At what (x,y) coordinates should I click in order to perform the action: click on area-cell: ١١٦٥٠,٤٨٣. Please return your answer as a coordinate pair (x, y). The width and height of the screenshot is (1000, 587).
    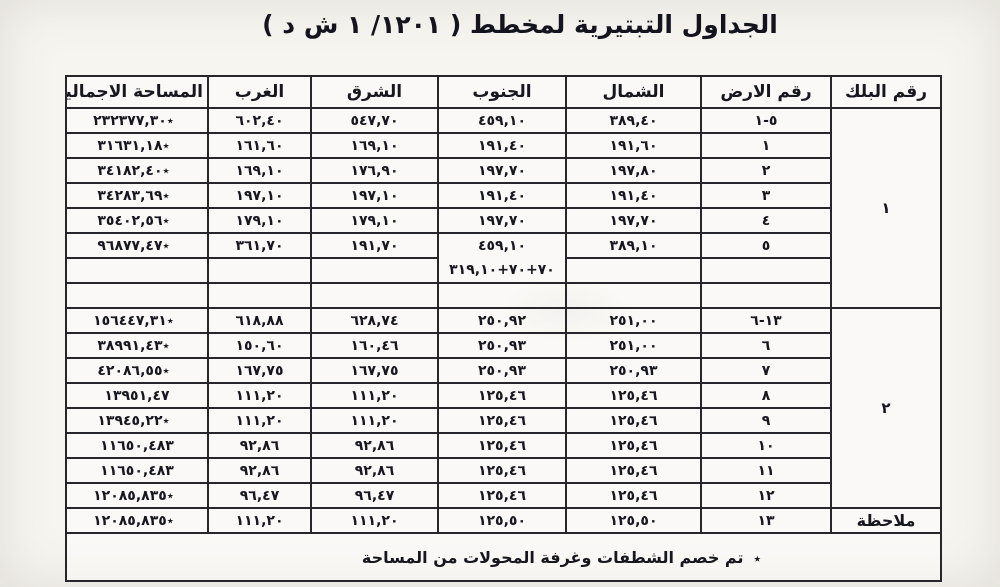
    Looking at the image, I should click on (137, 445).